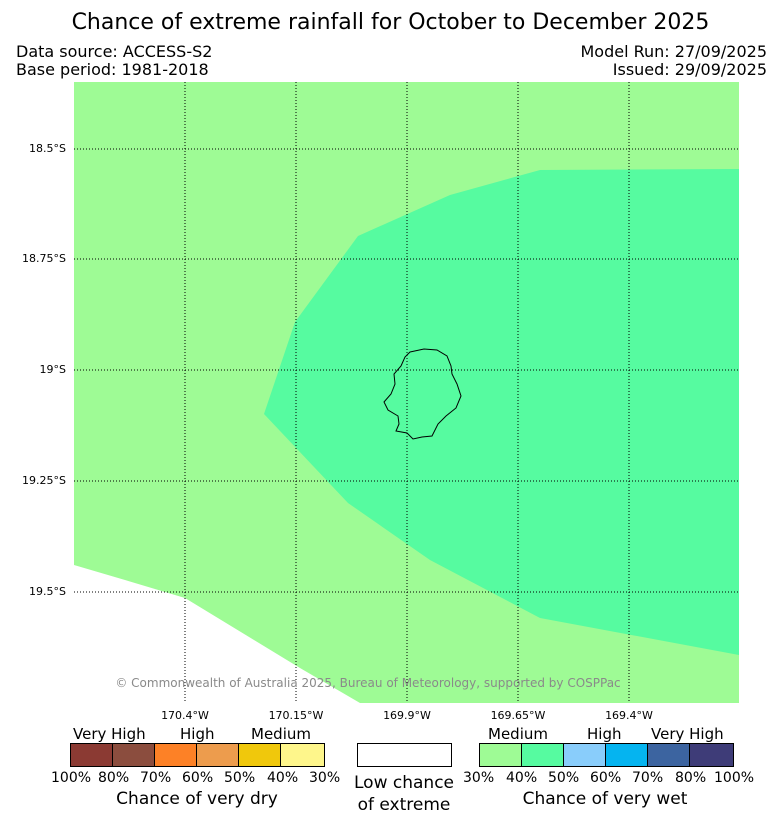  Describe the element at coordinates (185, 715) in the screenshot. I see `lon-label-170-4: 170.4°W` at that location.